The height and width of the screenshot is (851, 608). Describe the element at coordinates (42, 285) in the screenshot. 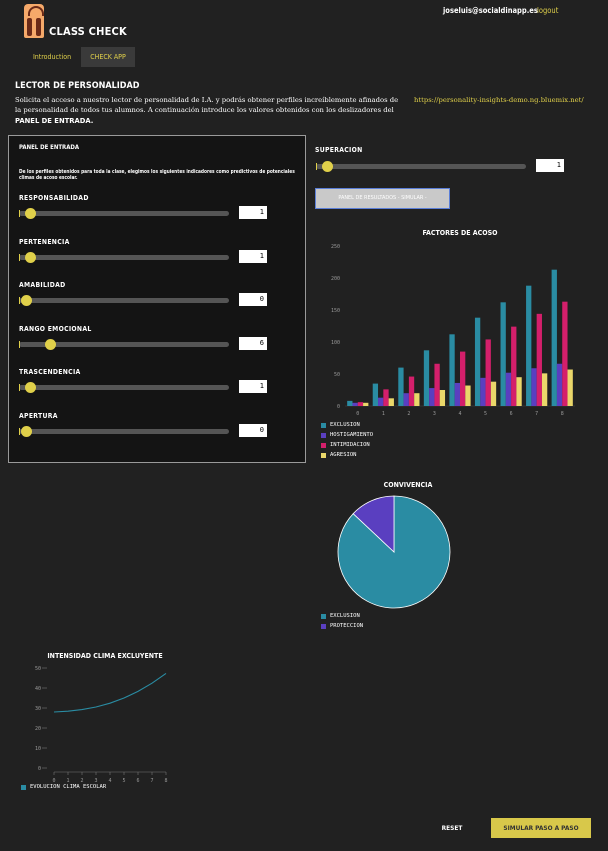

I see `amabilidad-label: AMABILIDAD` at that location.